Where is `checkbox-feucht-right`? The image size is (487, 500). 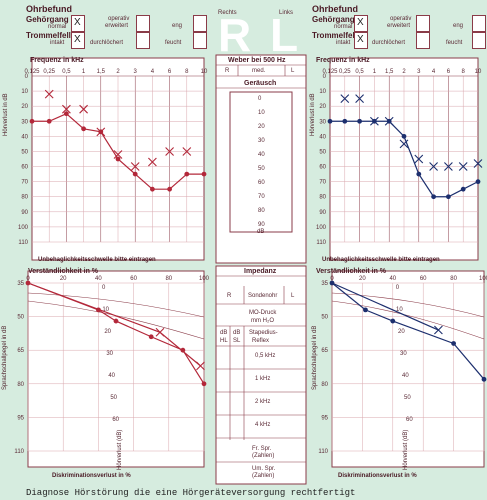 checkbox-feucht-right is located at coordinates (479, 40).